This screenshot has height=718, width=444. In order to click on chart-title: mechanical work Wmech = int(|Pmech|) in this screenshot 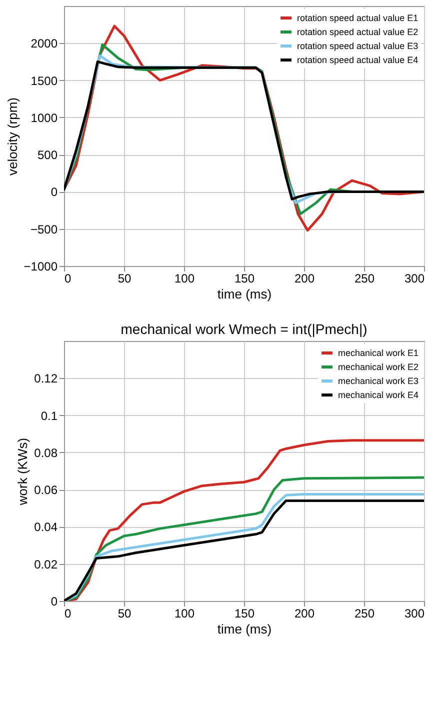, I will do `click(244, 329)`.